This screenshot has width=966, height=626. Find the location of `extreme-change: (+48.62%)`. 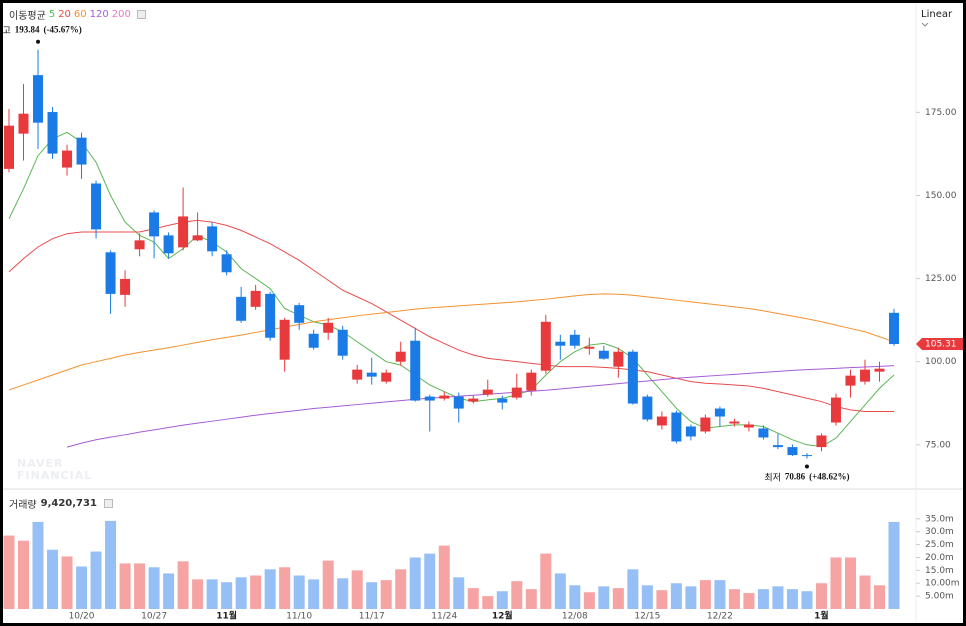

extreme-change: (+48.62%) is located at coordinates (829, 477).